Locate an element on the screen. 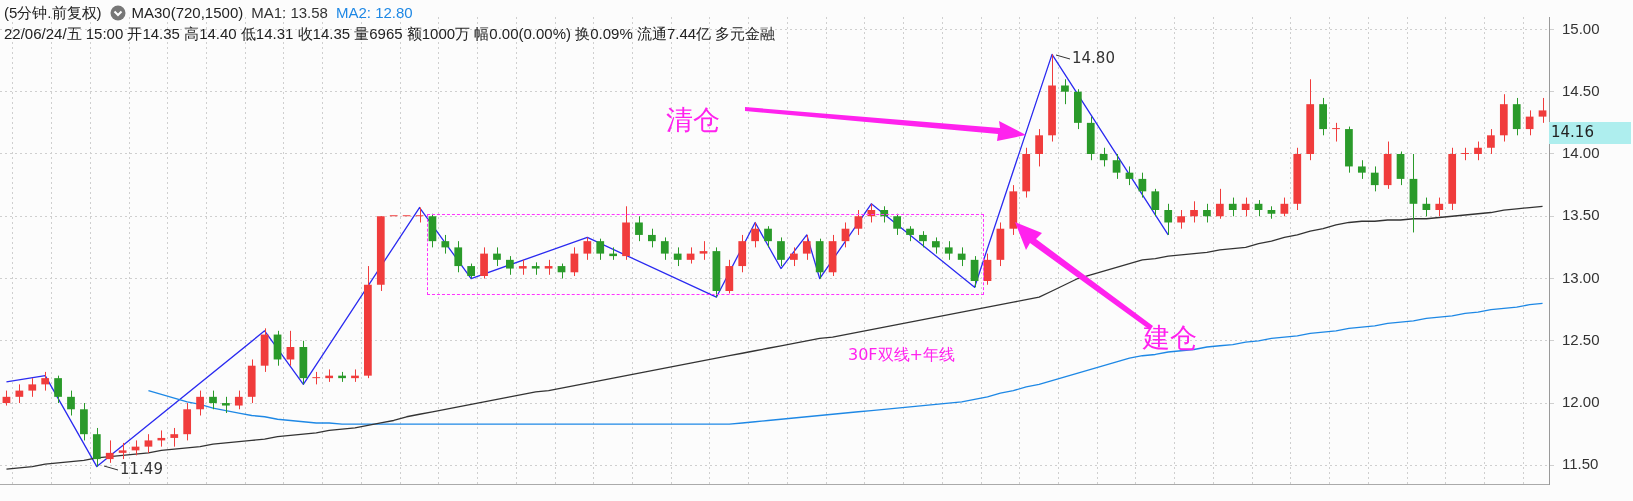  annotation: 清仓 is located at coordinates (693, 120).